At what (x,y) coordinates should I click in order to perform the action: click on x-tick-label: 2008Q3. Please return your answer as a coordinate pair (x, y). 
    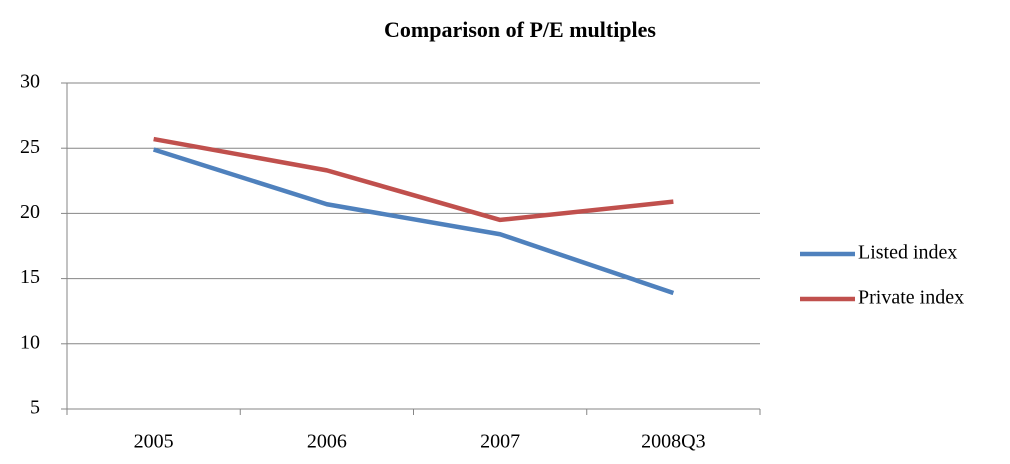
    Looking at the image, I should click on (673, 442).